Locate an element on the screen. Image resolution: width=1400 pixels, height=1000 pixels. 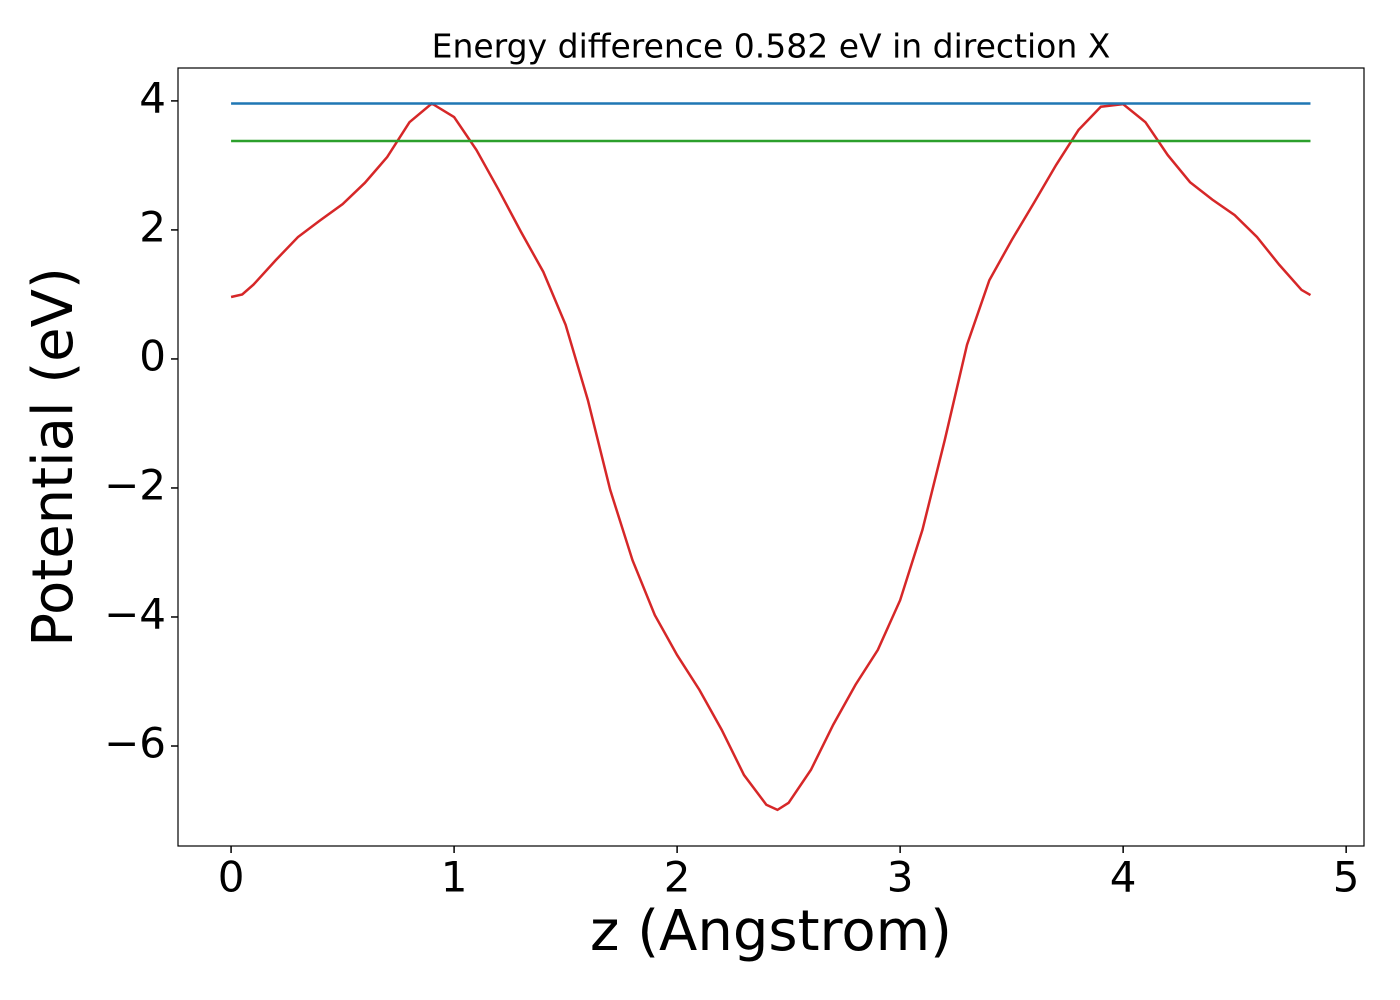
x-tick-label: 0 is located at coordinates (231, 877).